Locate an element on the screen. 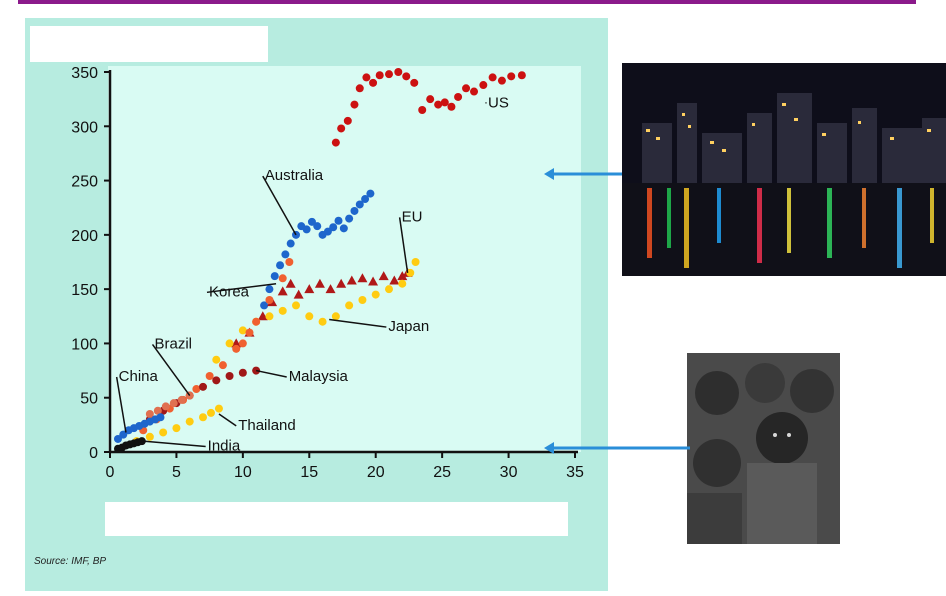  point-india is located at coordinates (141, 441).